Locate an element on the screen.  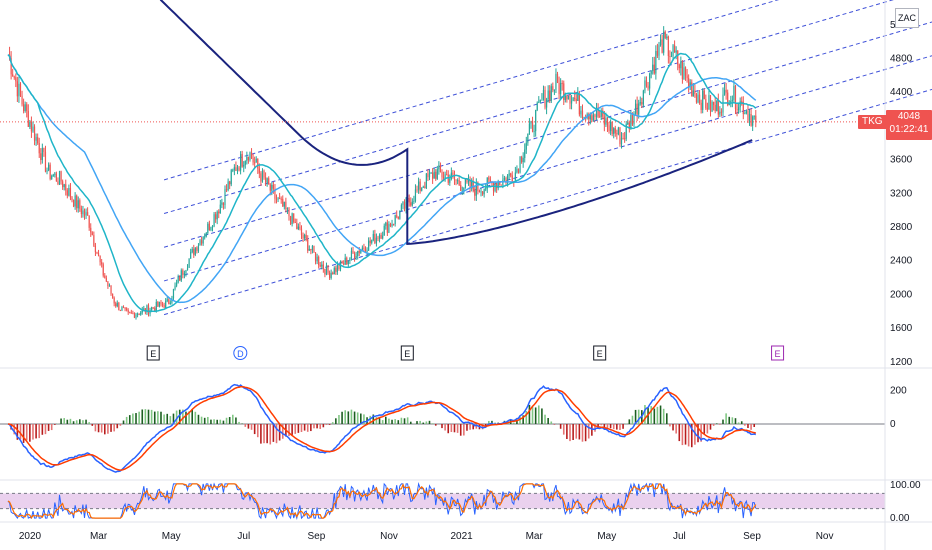
rsi-pane is located at coordinates (442, 500).